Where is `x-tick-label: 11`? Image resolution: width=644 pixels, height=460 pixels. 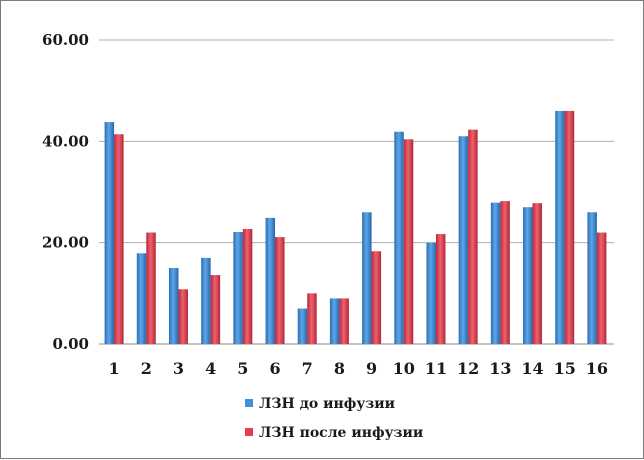
x-tick-label: 11 is located at coordinates (436, 368).